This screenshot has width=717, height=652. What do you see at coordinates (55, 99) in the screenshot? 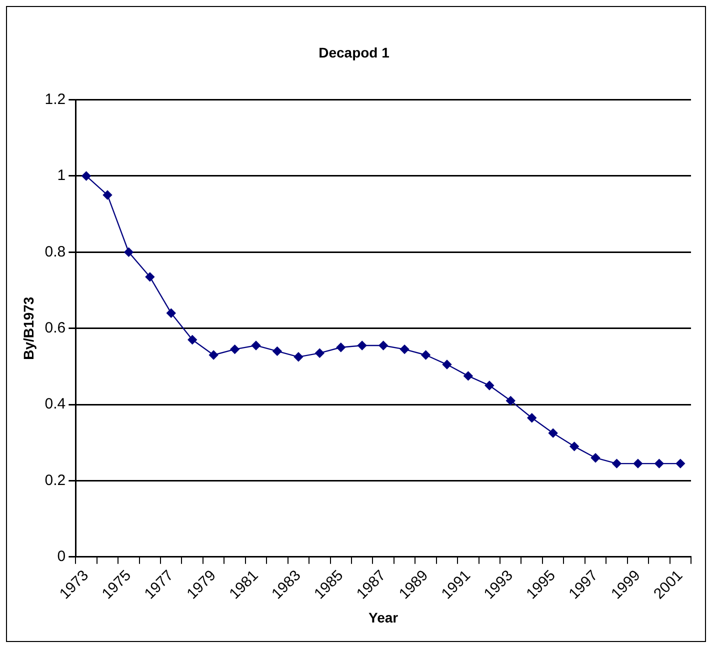
I see `y-tick-label: 1.2` at bounding box center [55, 99].